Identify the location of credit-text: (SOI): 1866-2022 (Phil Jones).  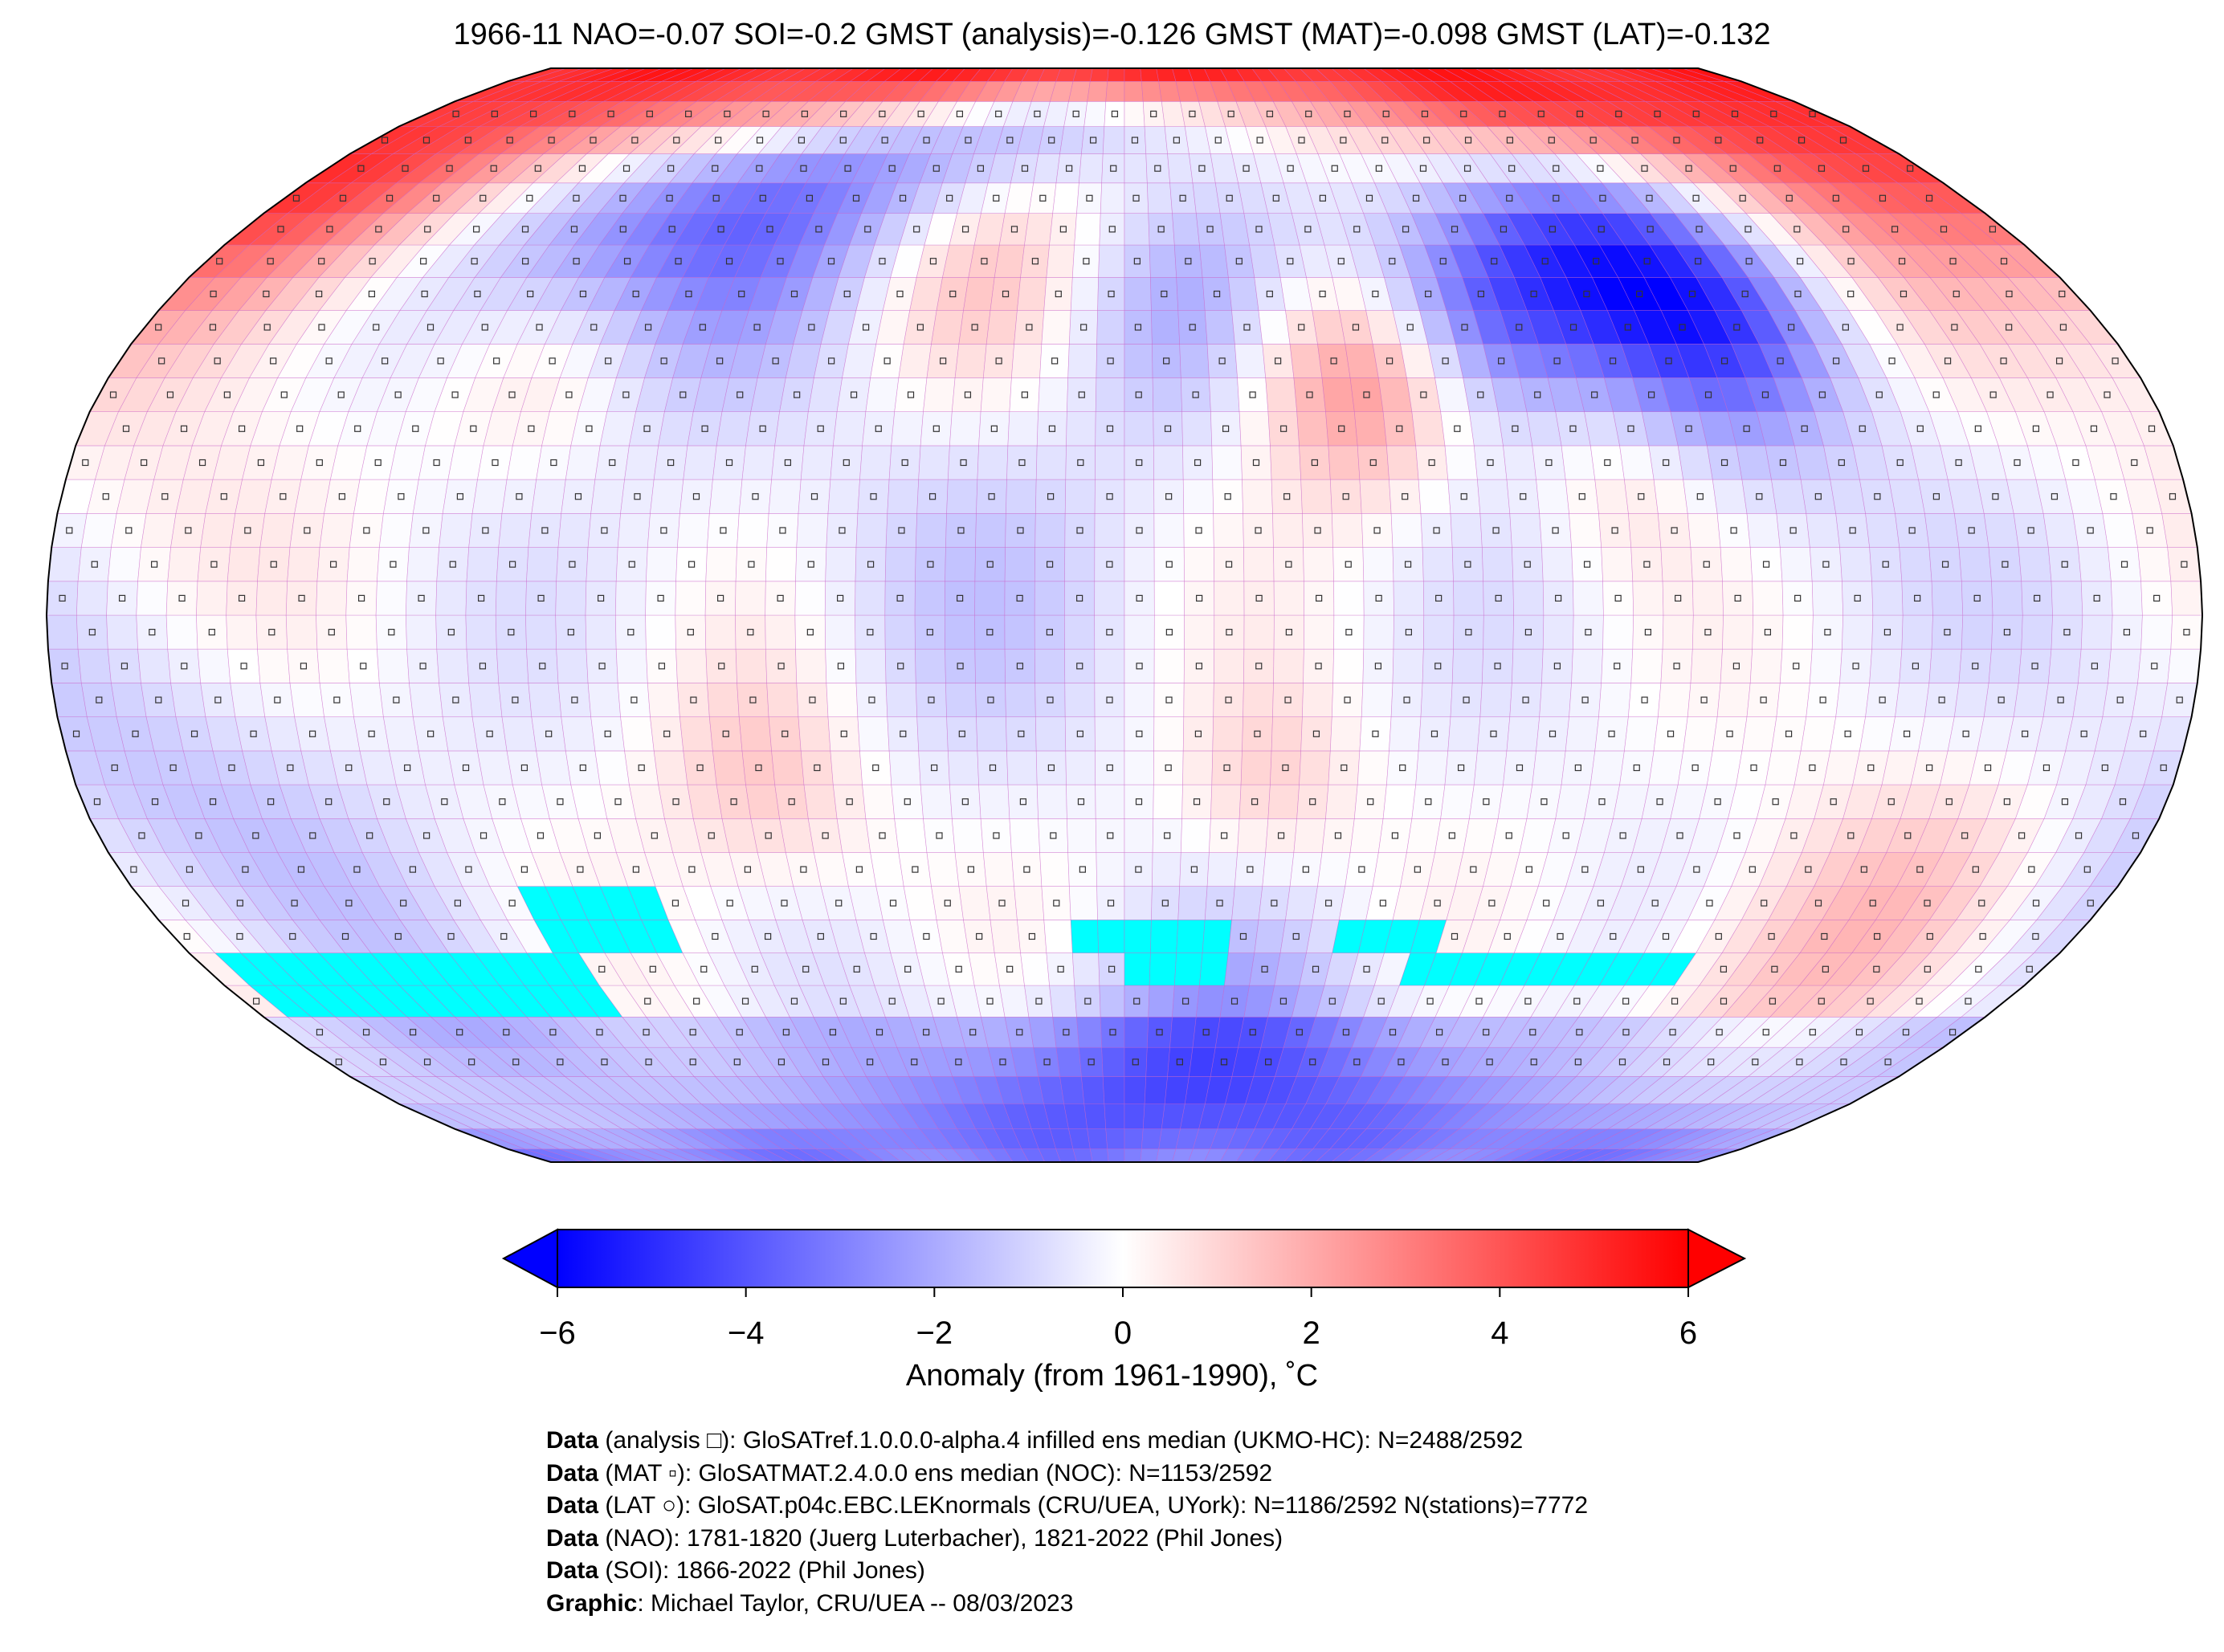
(762, 1571).